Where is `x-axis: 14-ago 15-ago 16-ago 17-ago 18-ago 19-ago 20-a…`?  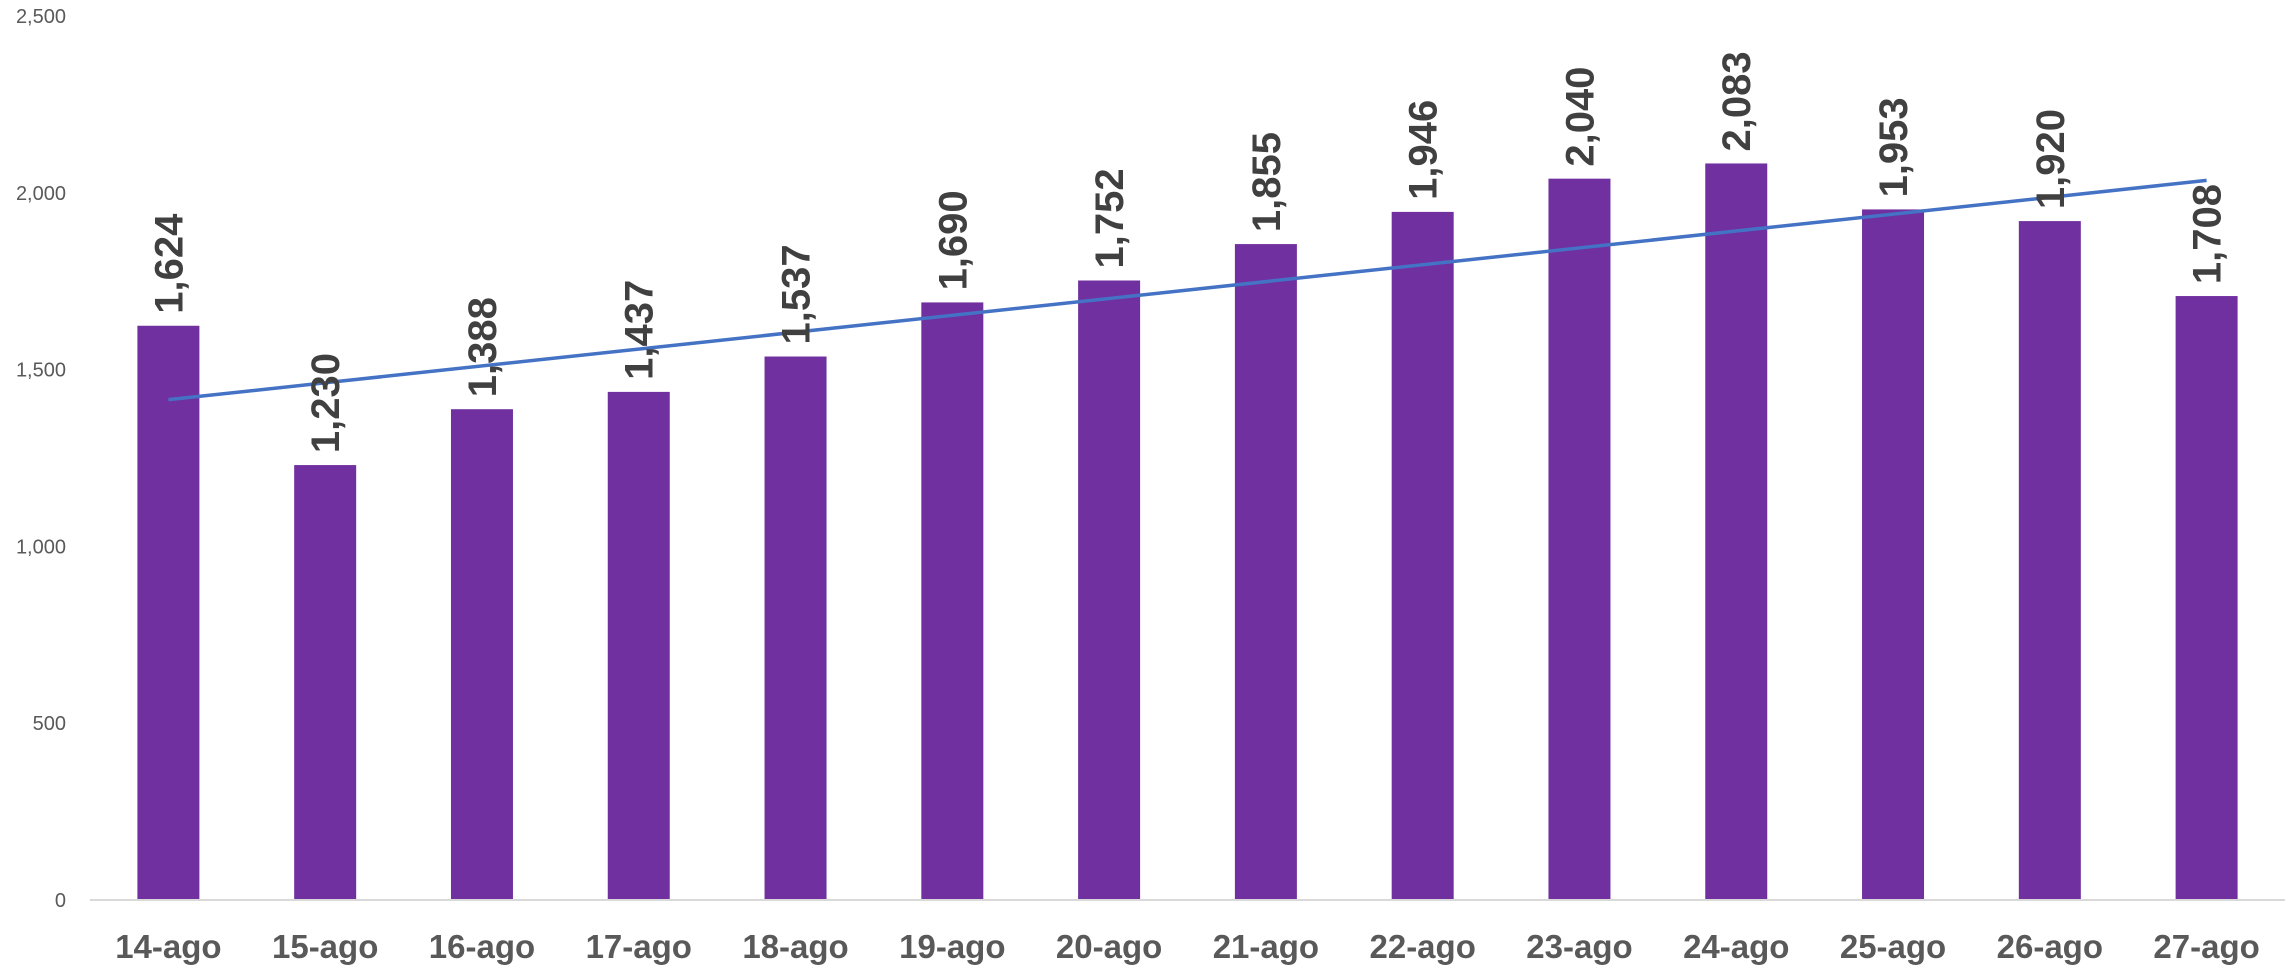 x-axis: 14-ago 15-ago 16-ago 17-ago 18-ago 19-ago 20-a… is located at coordinates (1187, 946).